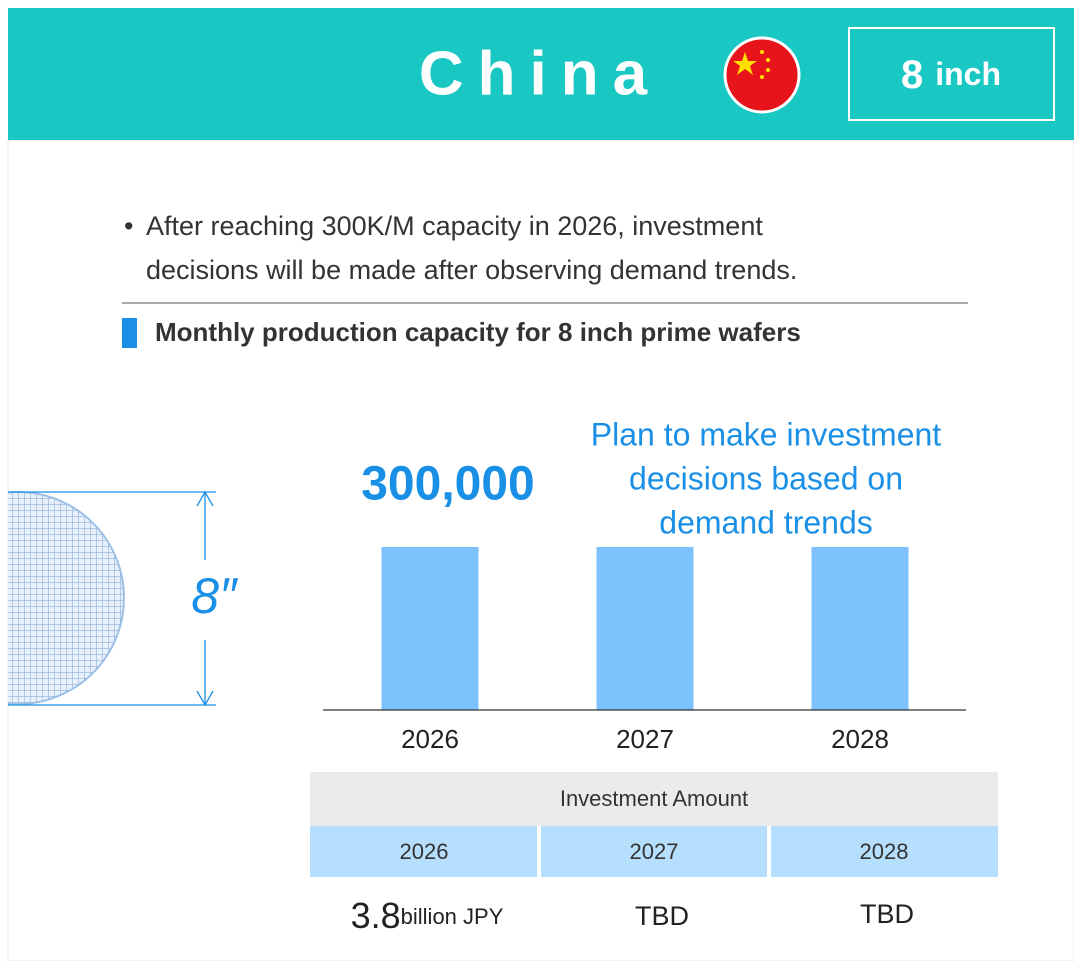 This screenshot has width=1074, height=961. Describe the element at coordinates (129, 333) in the screenshot. I see `section-marker` at that location.